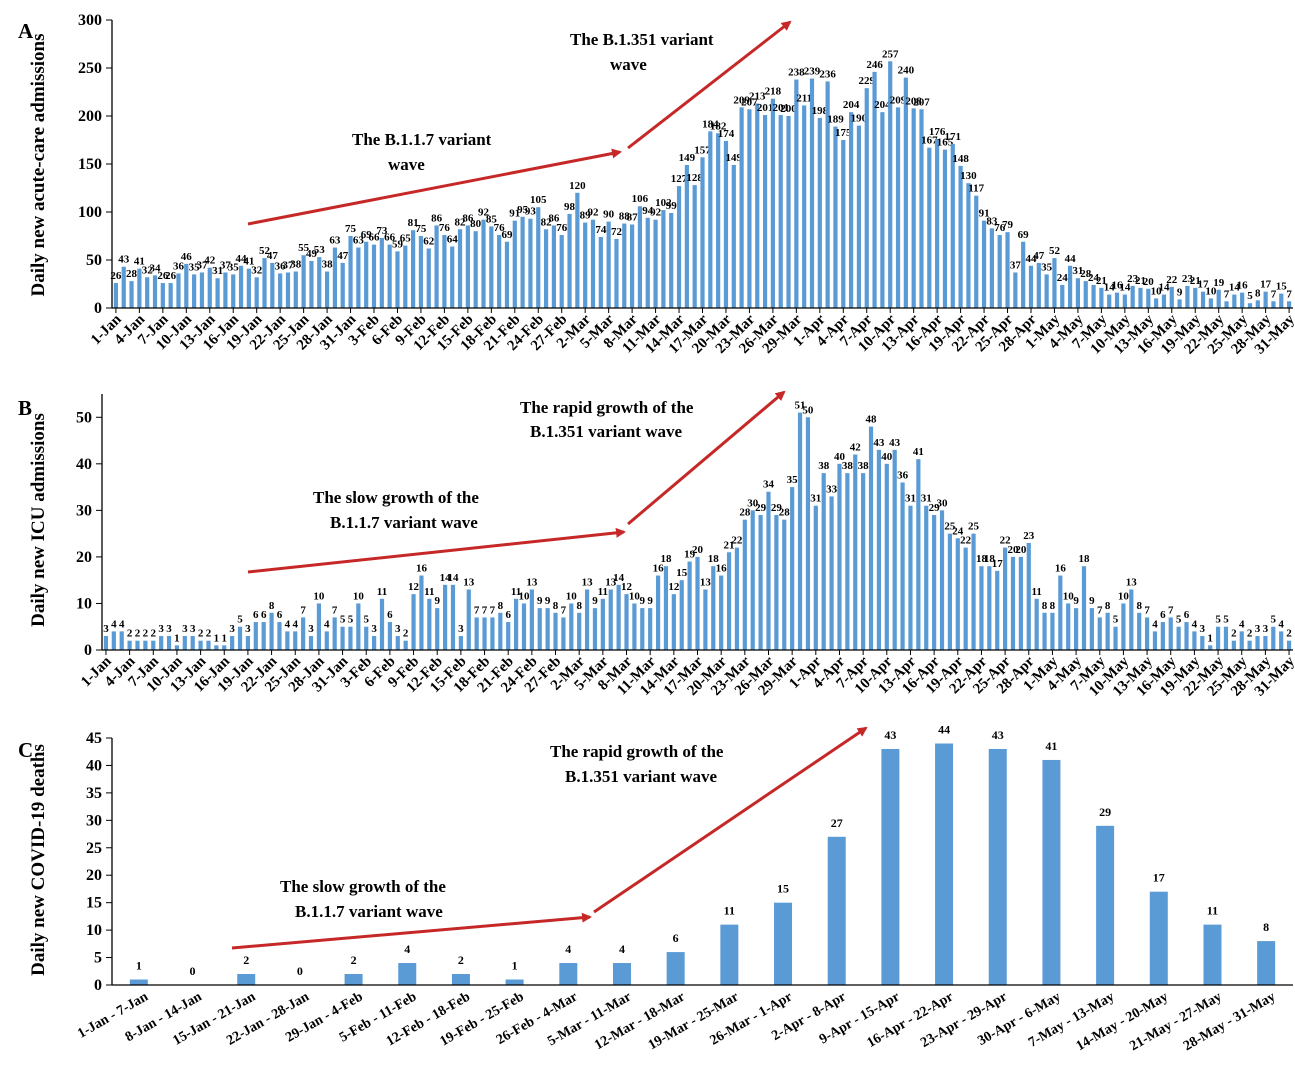 This screenshot has height=1077, width=1295. I want to click on data-label: 49, so click(312, 254).